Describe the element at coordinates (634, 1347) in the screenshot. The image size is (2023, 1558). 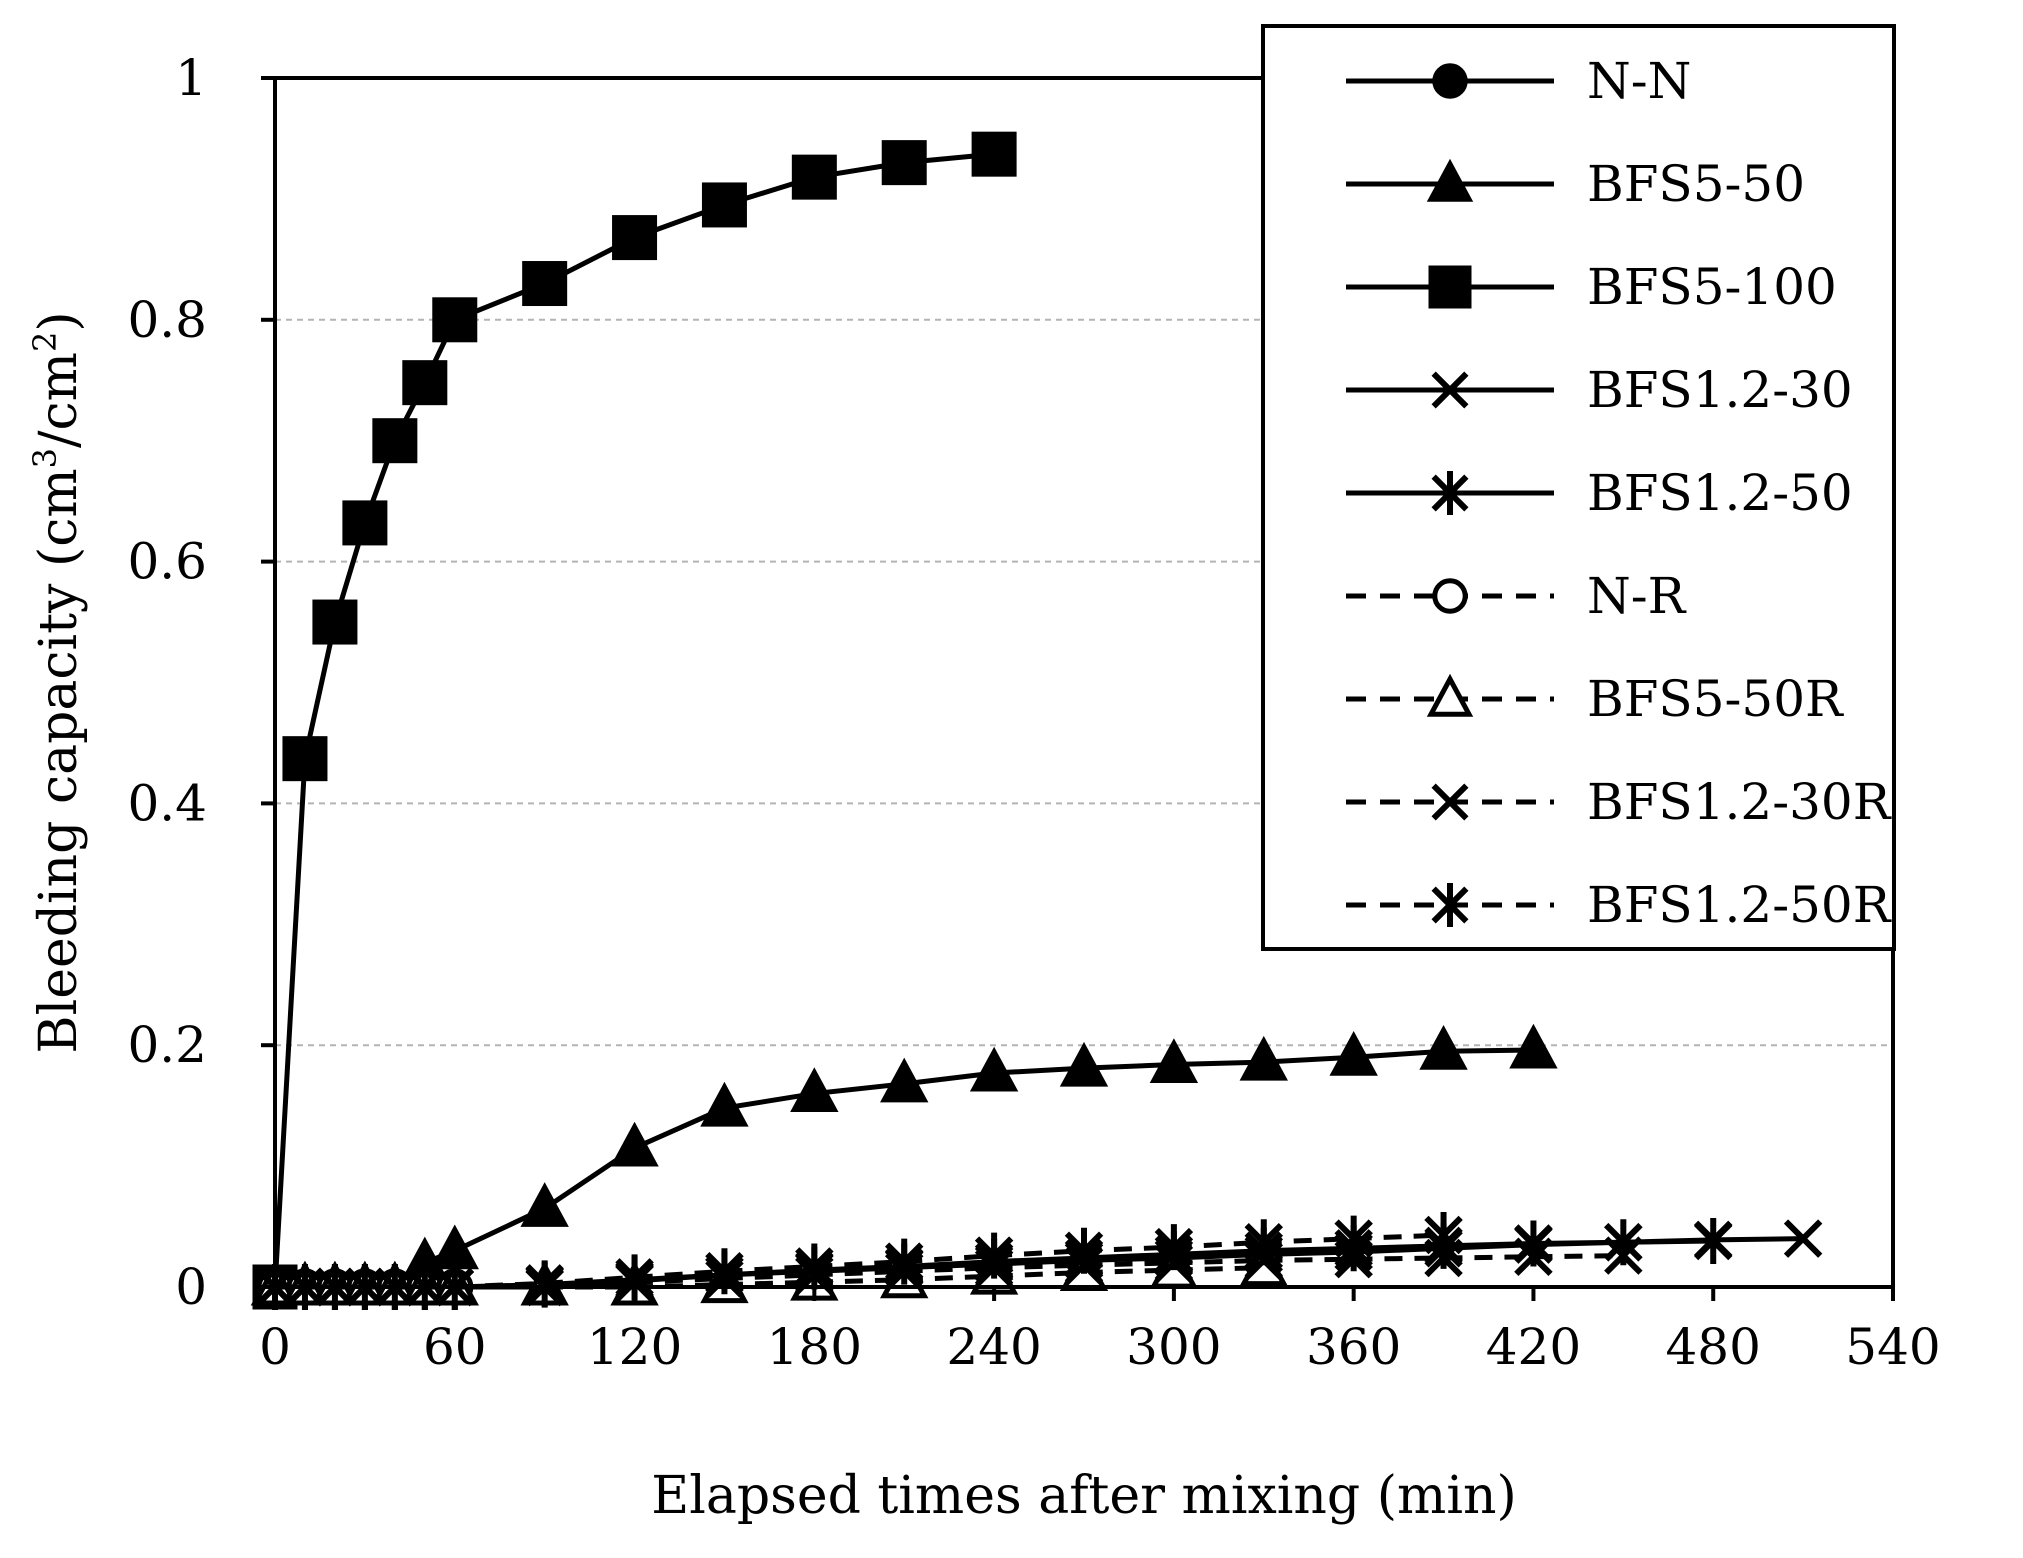
I see `x-tick-label: 120` at that location.